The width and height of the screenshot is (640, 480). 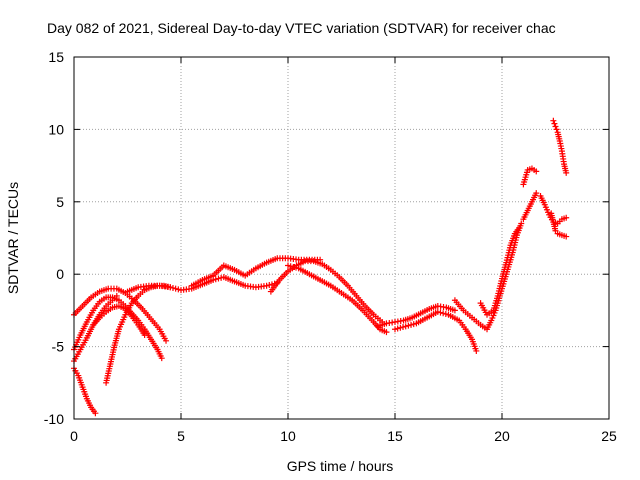 I want to click on y-tick-label: 10, so click(x=56, y=129).